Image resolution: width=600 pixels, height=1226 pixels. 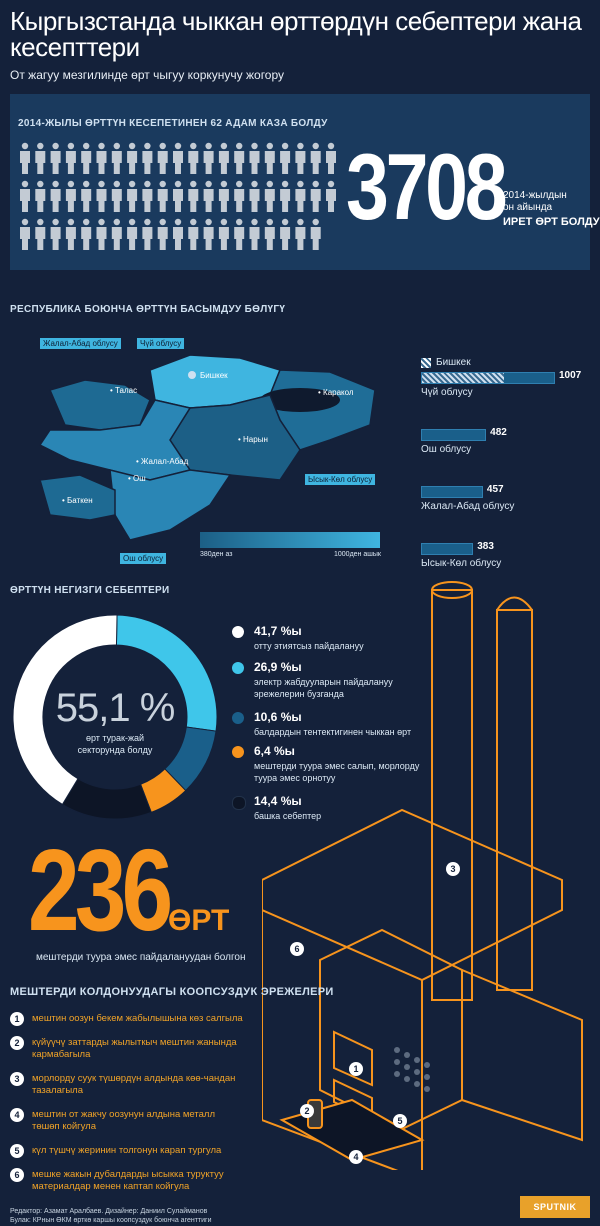 I want to click on chimney-right-top, so click(x=514, y=603).